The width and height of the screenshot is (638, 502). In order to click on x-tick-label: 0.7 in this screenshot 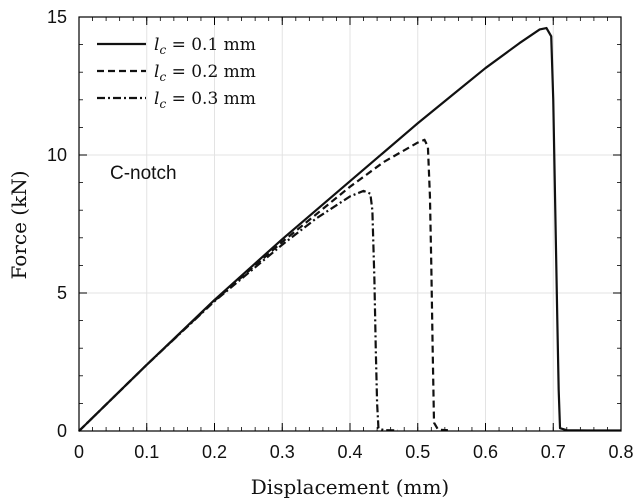, I will do `click(553, 452)`.